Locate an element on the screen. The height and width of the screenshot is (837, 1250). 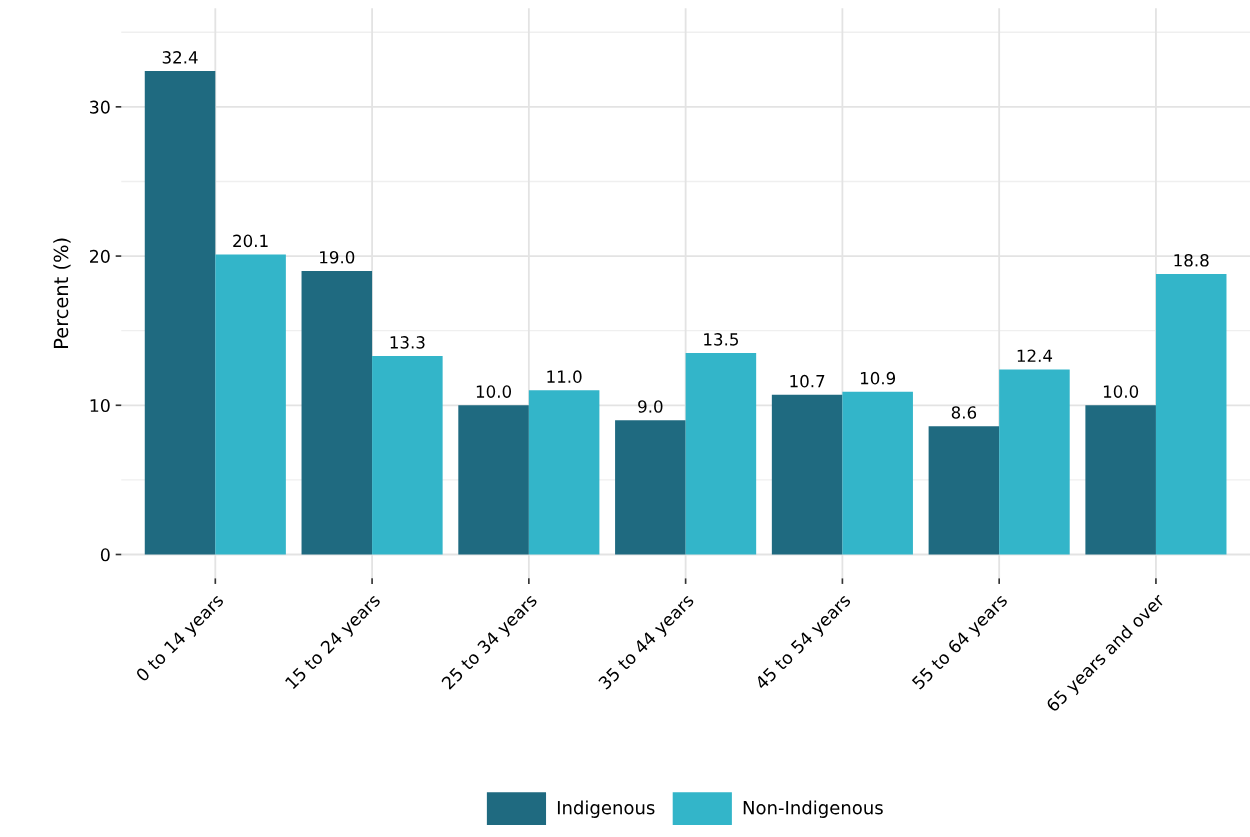
data-label: 20.1 is located at coordinates (250, 241).